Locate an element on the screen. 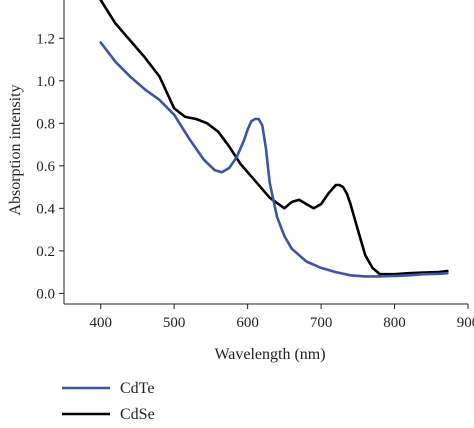  y-tick-label: 1.0 is located at coordinates (45, 82).